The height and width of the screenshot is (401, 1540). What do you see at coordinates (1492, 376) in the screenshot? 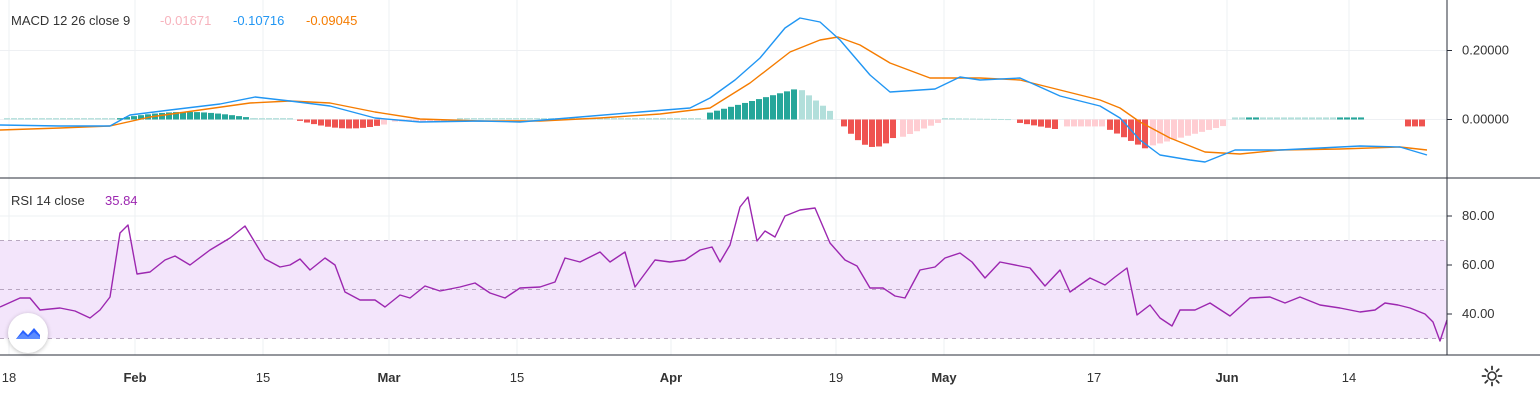
I see `gear-icon` at bounding box center [1492, 376].